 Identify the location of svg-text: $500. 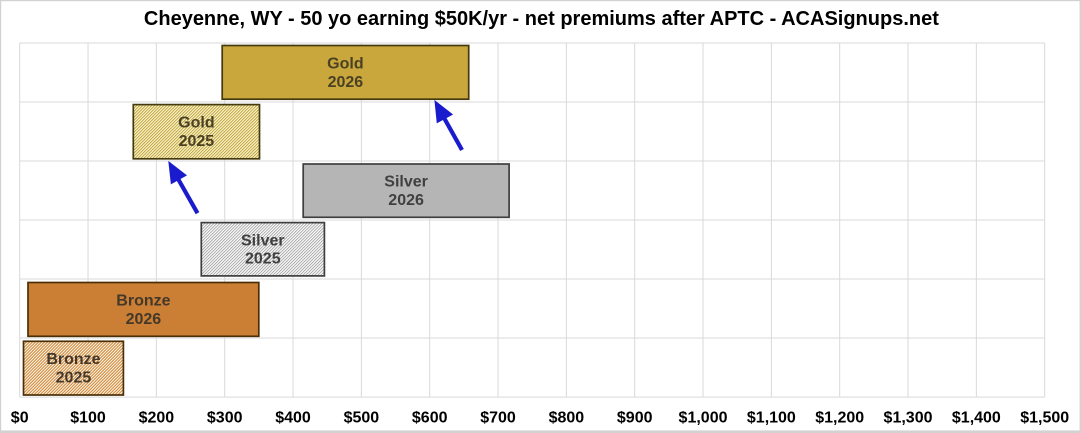
(362, 417).